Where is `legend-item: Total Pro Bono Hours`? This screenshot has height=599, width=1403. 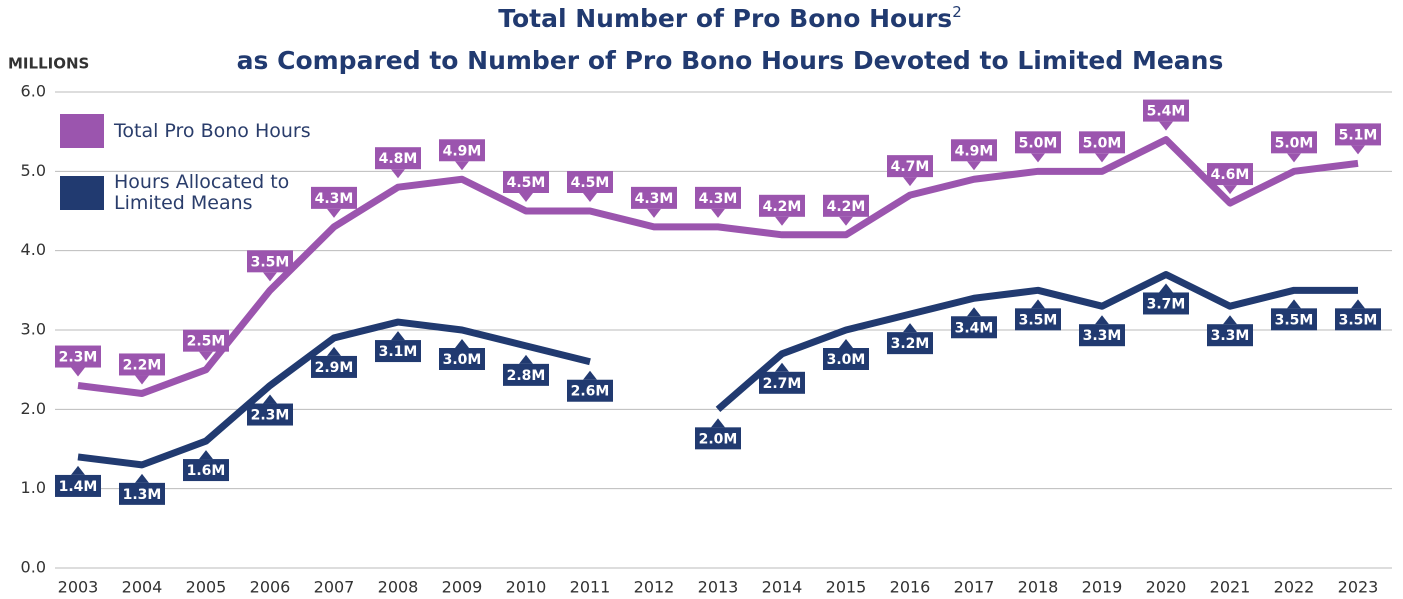 legend-item: Total Pro Bono Hours is located at coordinates (187, 131).